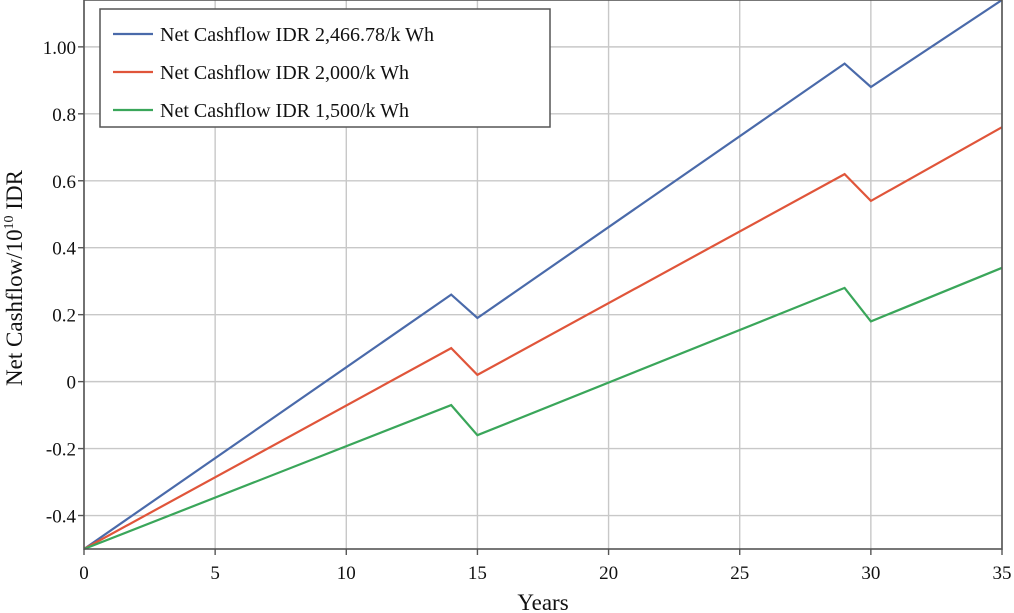 Image resolution: width=1014 pixels, height=613 pixels. What do you see at coordinates (9, 222) in the screenshot?
I see `y-axis-label-exponent: 10` at bounding box center [9, 222].